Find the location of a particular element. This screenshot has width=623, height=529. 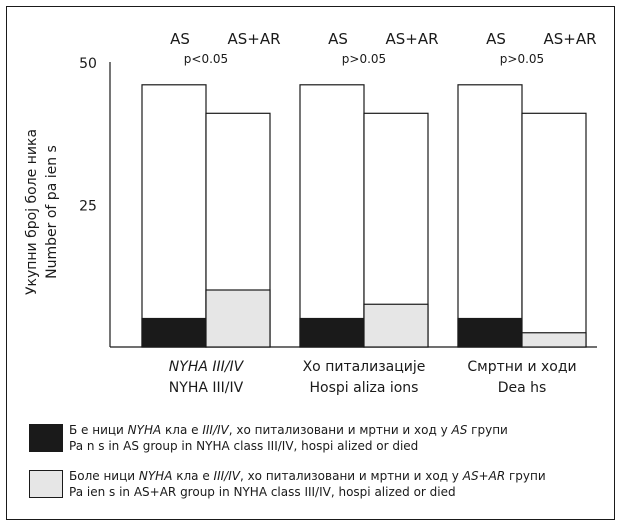

category-label-en: Dea hs is located at coordinates (522, 388).